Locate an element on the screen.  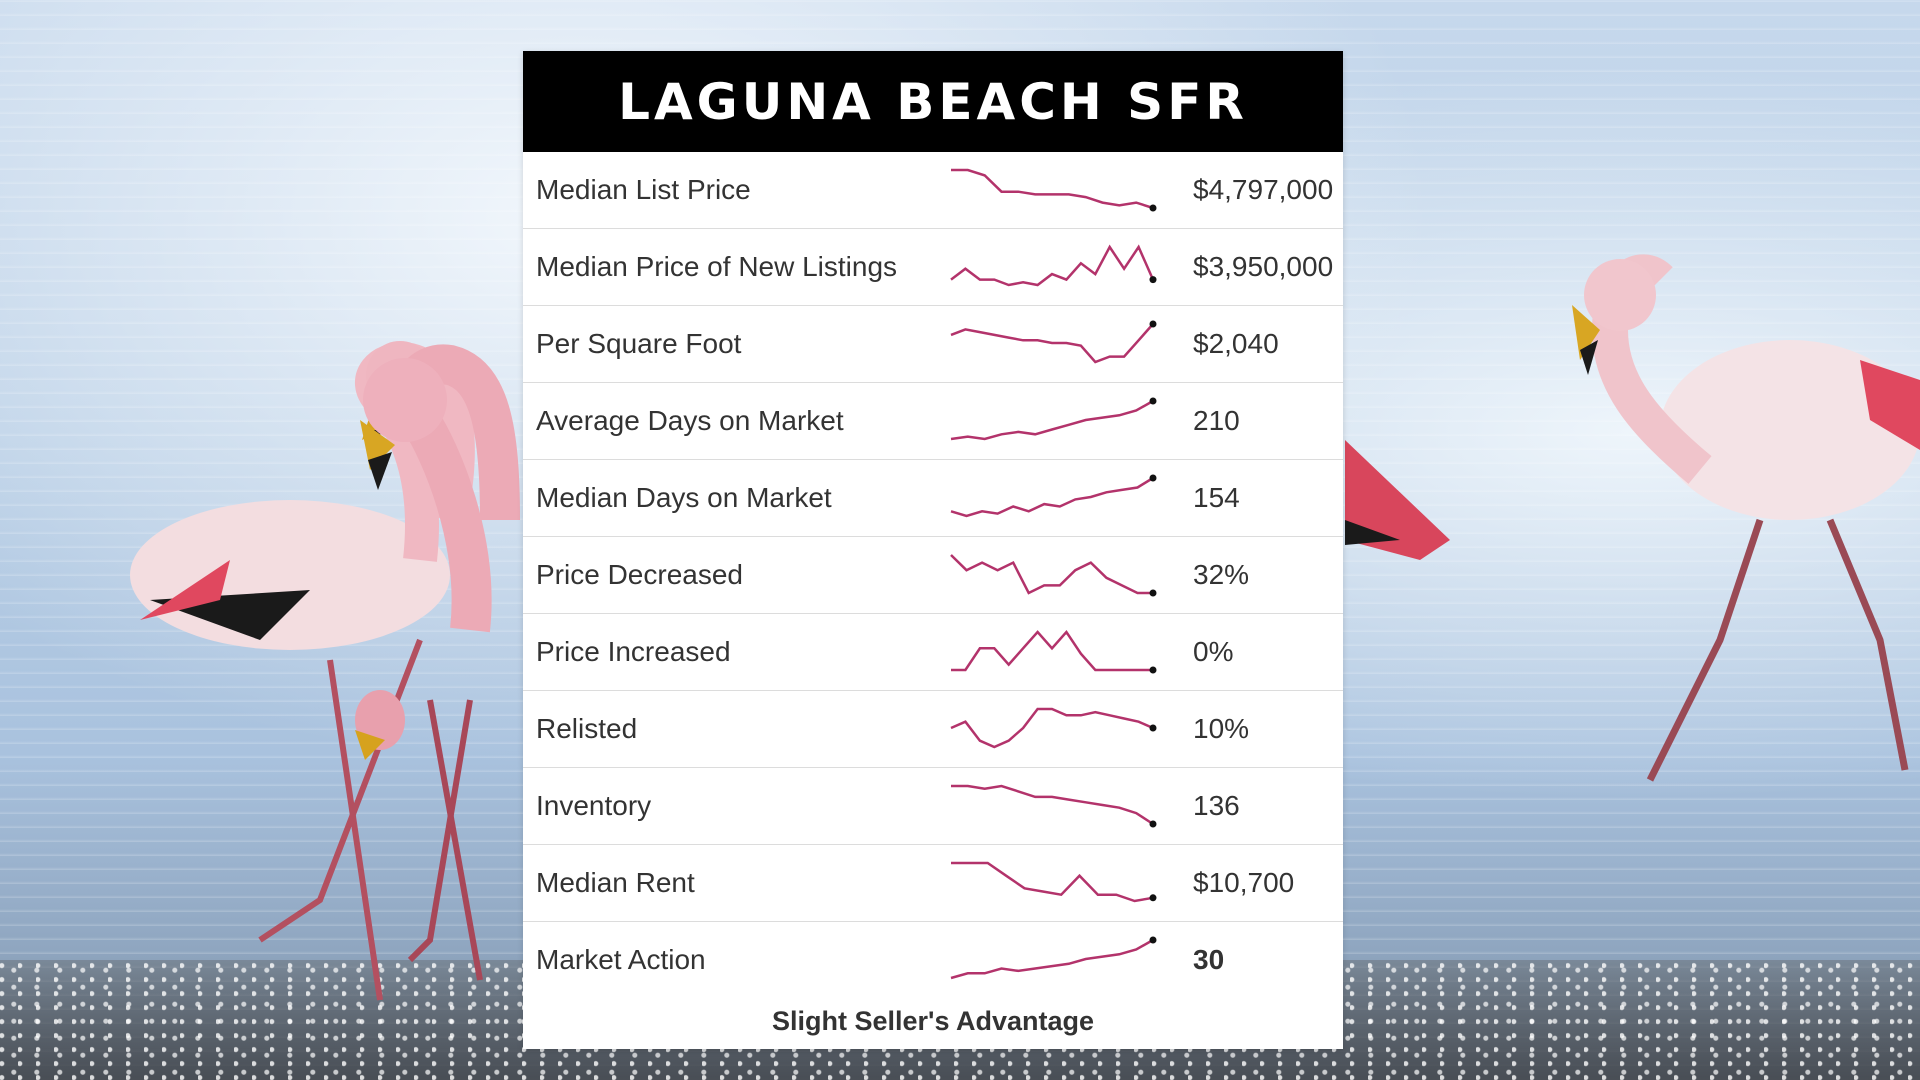
metric-label: Median List Price is located at coordinates (643, 189).